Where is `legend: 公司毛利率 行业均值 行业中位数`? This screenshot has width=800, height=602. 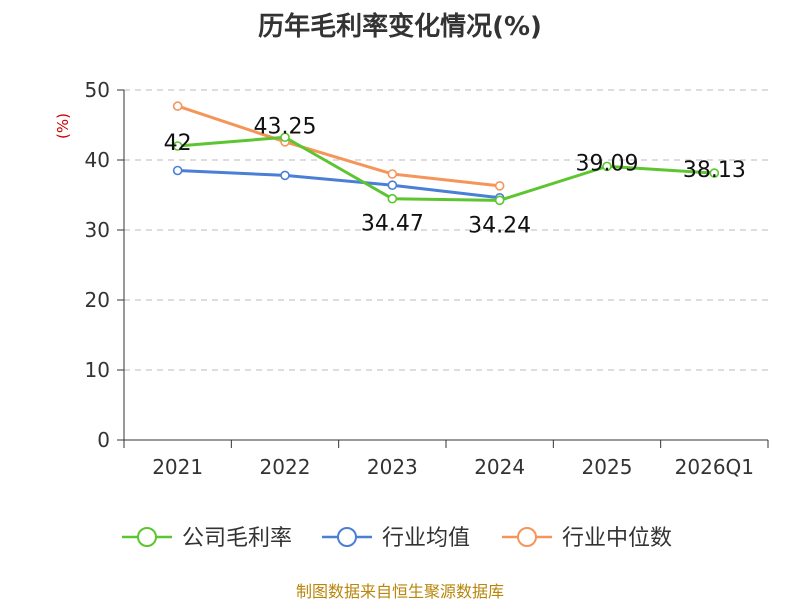
legend: 公司毛利率 行业均值 行业中位数 is located at coordinates (397, 538).